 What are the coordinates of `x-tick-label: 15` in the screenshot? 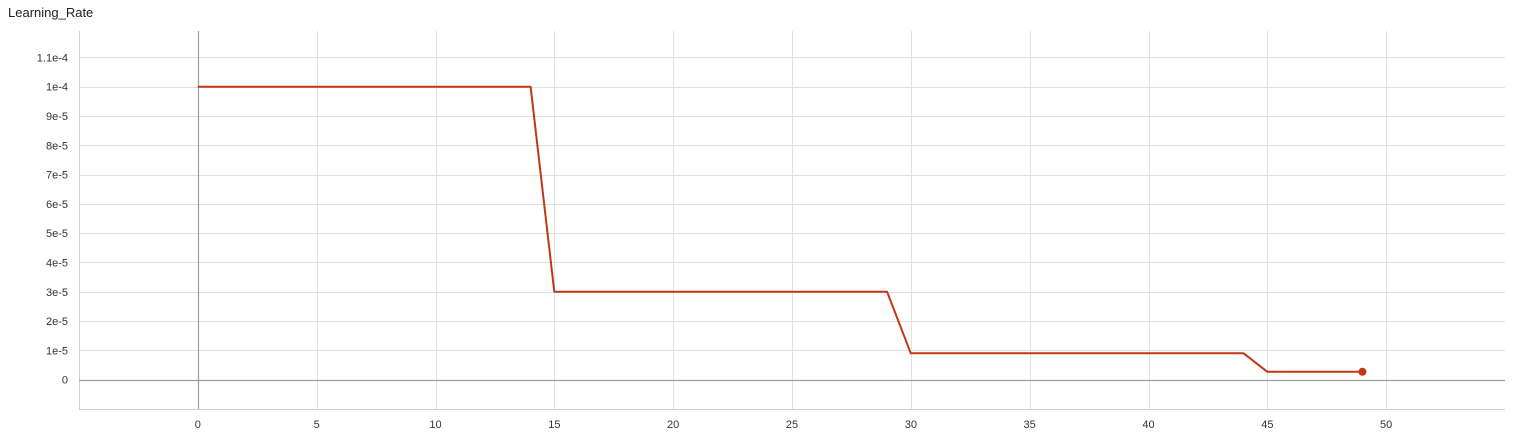 It's located at (554, 425).